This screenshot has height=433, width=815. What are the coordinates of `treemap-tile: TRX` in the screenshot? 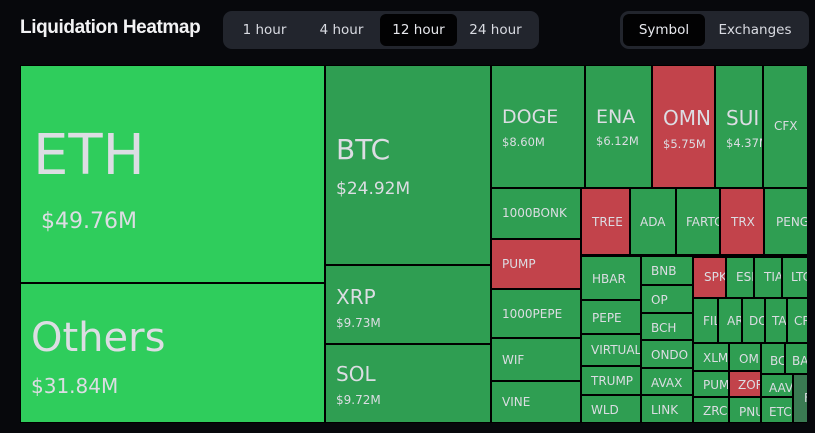 It's located at (742, 221).